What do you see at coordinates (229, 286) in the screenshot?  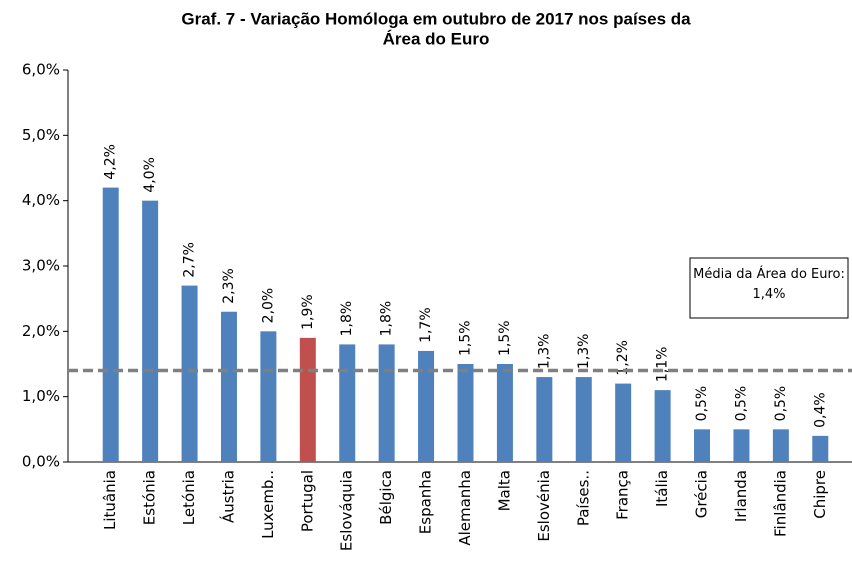 I see `value-label: 2,3%` at bounding box center [229, 286].